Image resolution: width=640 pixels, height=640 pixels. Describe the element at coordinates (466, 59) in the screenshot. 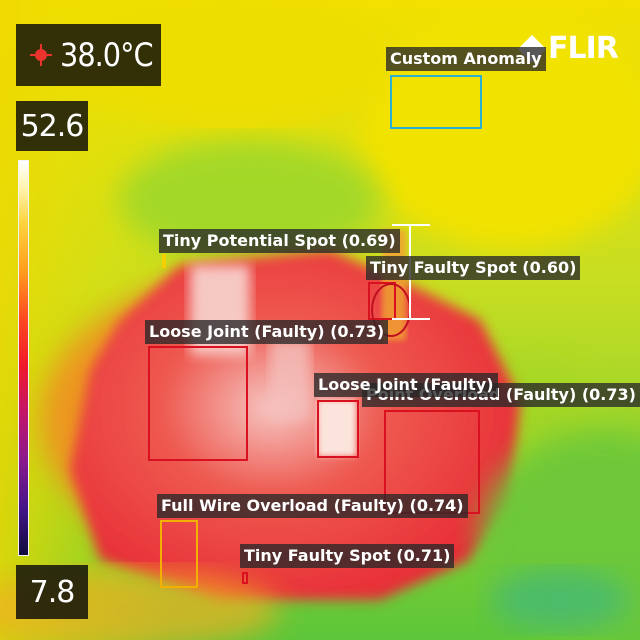

I see `detection-label-custom-anomaly: Custom Anomaly` at that location.